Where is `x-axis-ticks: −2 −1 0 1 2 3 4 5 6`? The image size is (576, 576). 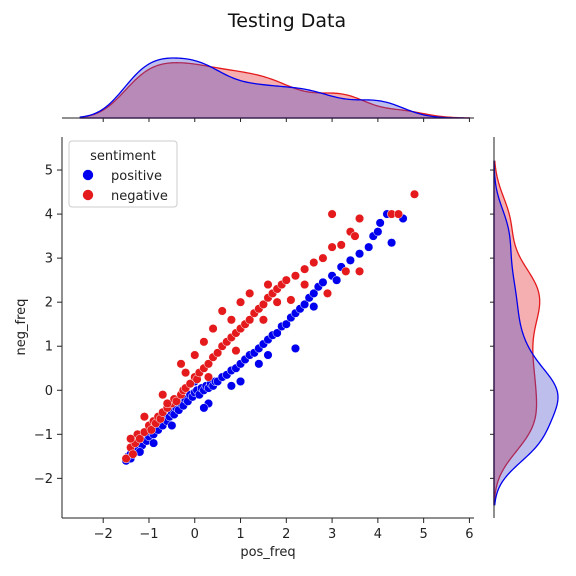
x-axis-ticks: −2 −1 0 1 2 3 4 5 6 is located at coordinates (284, 530).